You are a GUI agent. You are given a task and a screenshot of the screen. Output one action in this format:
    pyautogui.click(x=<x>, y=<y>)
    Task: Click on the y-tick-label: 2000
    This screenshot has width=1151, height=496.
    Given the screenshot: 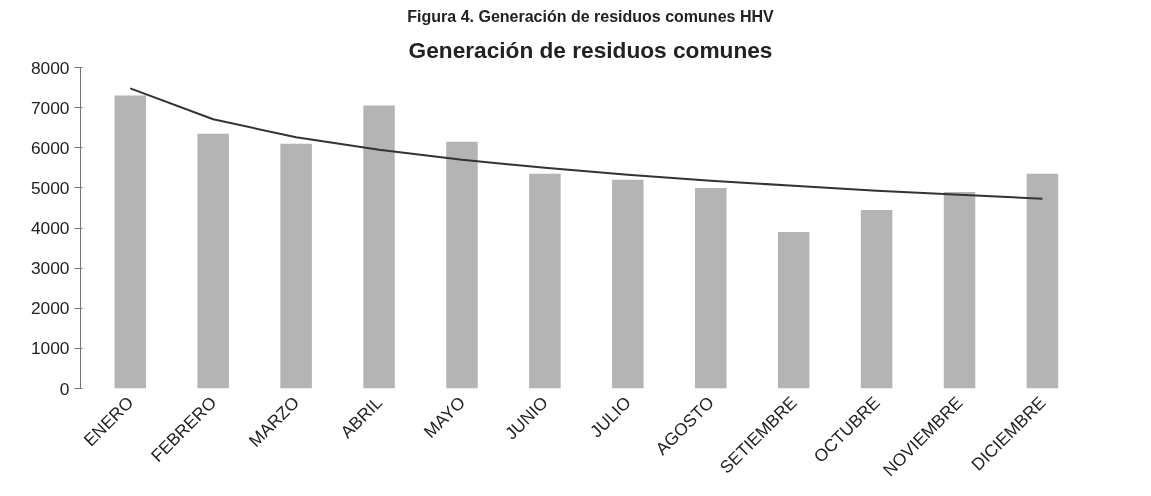 What is the action you would take?
    pyautogui.click(x=50, y=308)
    